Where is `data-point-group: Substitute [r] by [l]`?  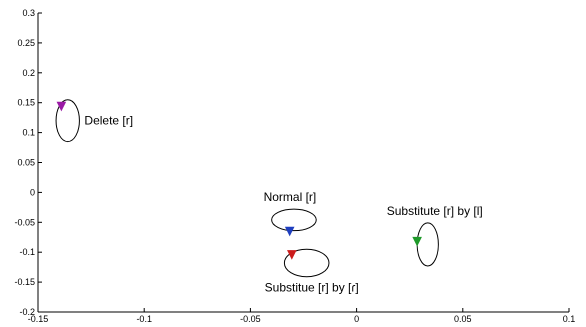 data-point-group: Substitute [r] by [l] is located at coordinates (435, 235).